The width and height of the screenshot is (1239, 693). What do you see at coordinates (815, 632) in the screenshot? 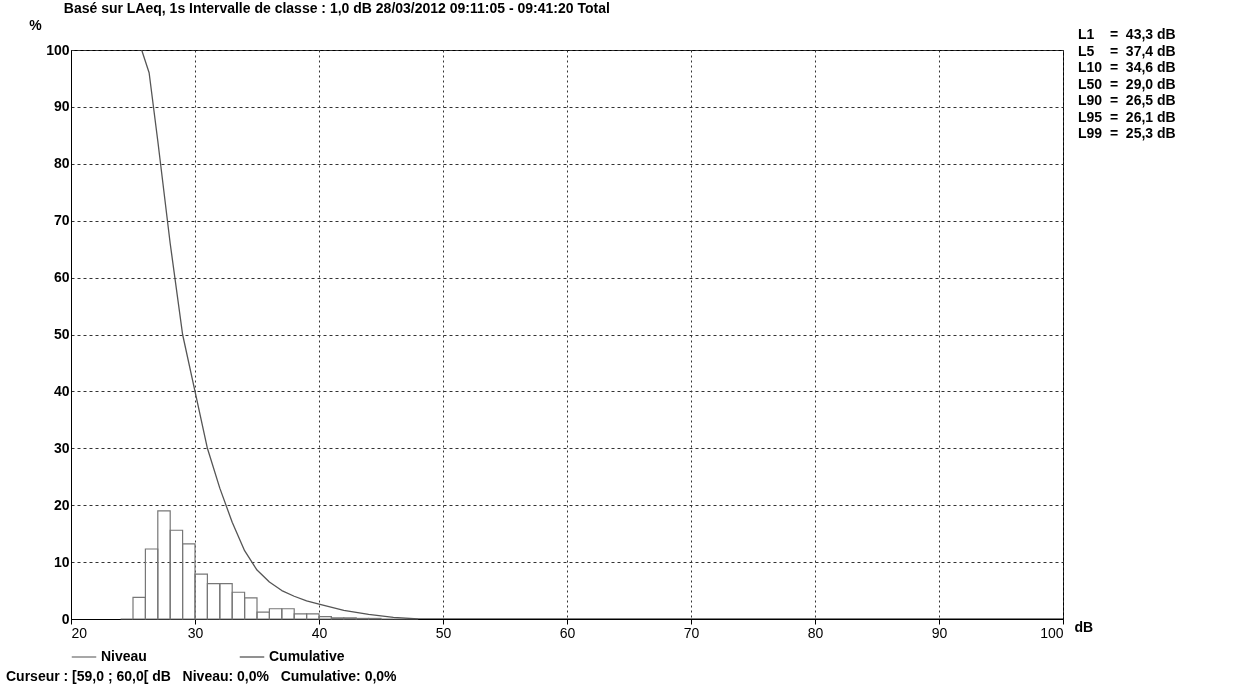
I see `x-tick-label: 80` at bounding box center [815, 632].